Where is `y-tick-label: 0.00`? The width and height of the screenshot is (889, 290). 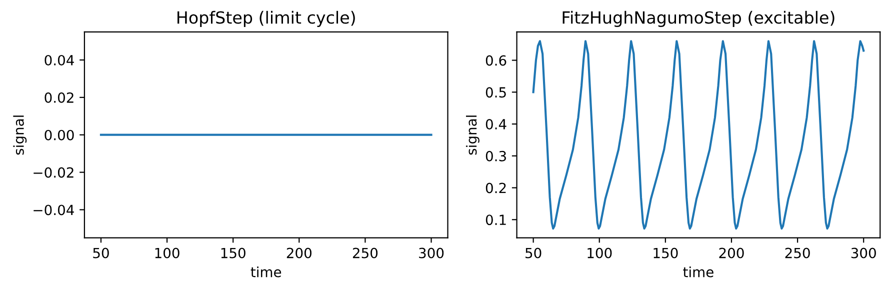
y-tick-label: 0.00 is located at coordinates (59, 135).